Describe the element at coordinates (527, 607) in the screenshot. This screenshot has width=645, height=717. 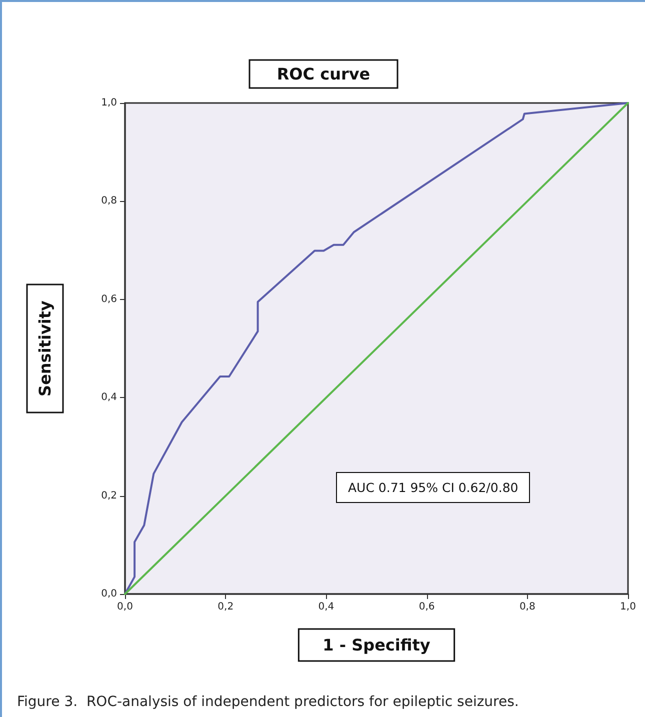
I see `x-tick-label: 0,8` at that location.